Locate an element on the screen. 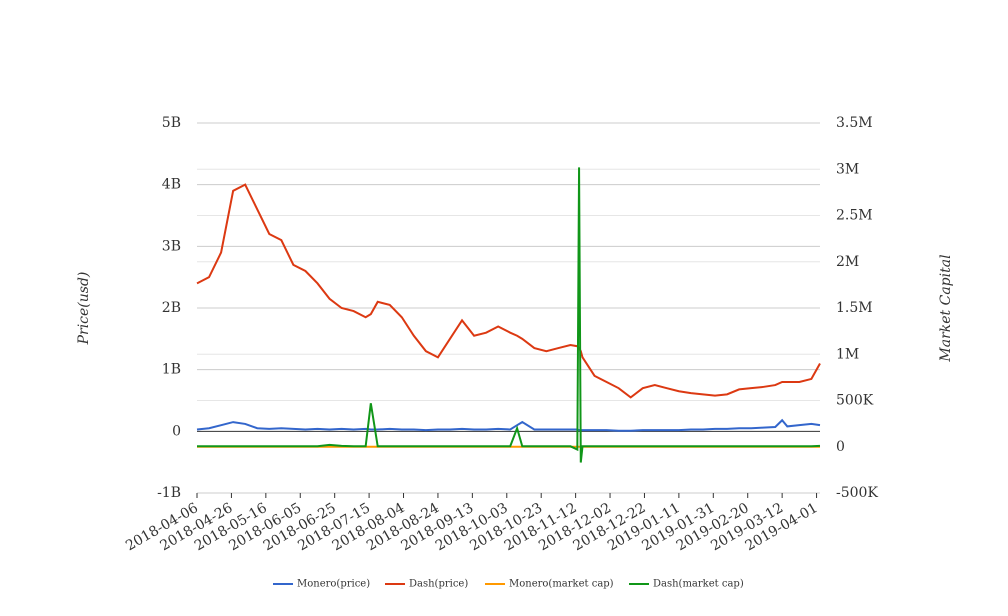 This screenshot has height=616, width=1008. y-tick-label: 4B is located at coordinates (171, 185).